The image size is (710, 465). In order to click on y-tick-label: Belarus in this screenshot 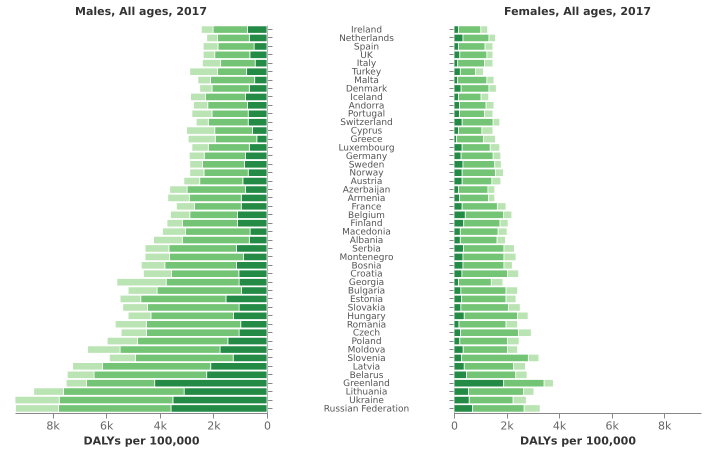, I will do `click(367, 375)`.